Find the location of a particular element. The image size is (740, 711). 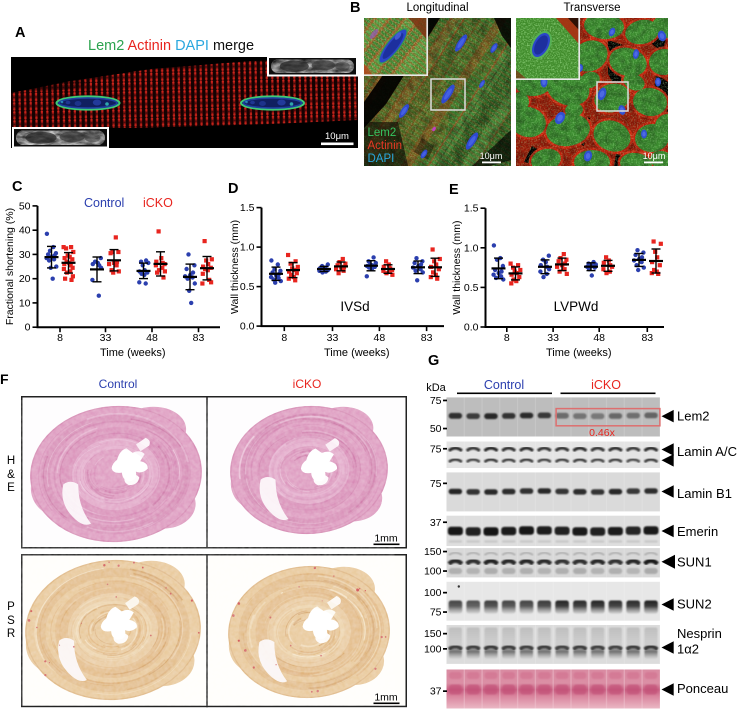

svg-text: 20 is located at coordinates (25, 279).